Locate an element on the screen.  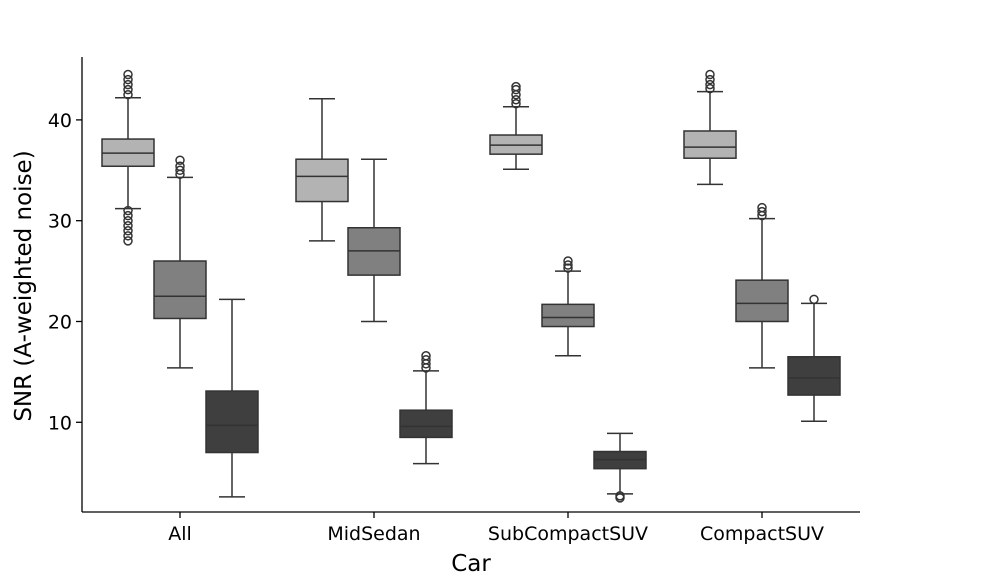
y-tick-label: 30 is located at coordinates (60, 222).